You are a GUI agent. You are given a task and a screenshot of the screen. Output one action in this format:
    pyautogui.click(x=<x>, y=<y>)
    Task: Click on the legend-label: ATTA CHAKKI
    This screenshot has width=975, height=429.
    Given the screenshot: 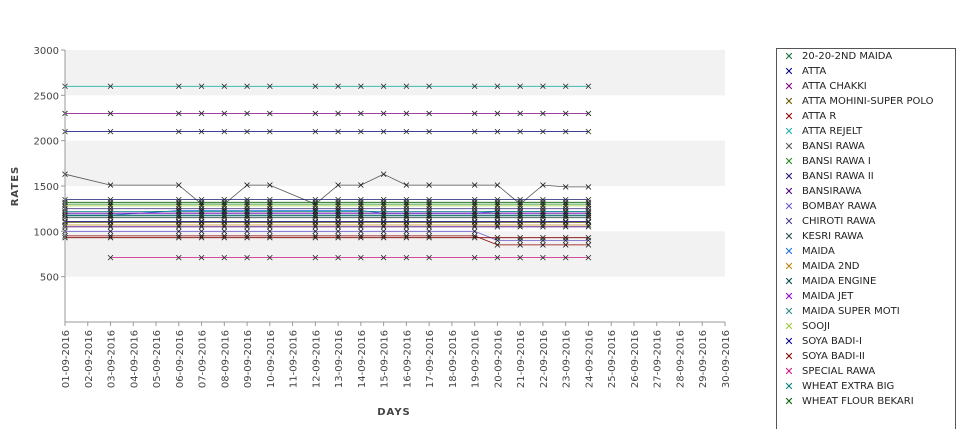 What is the action you would take?
    pyautogui.click(x=834, y=86)
    